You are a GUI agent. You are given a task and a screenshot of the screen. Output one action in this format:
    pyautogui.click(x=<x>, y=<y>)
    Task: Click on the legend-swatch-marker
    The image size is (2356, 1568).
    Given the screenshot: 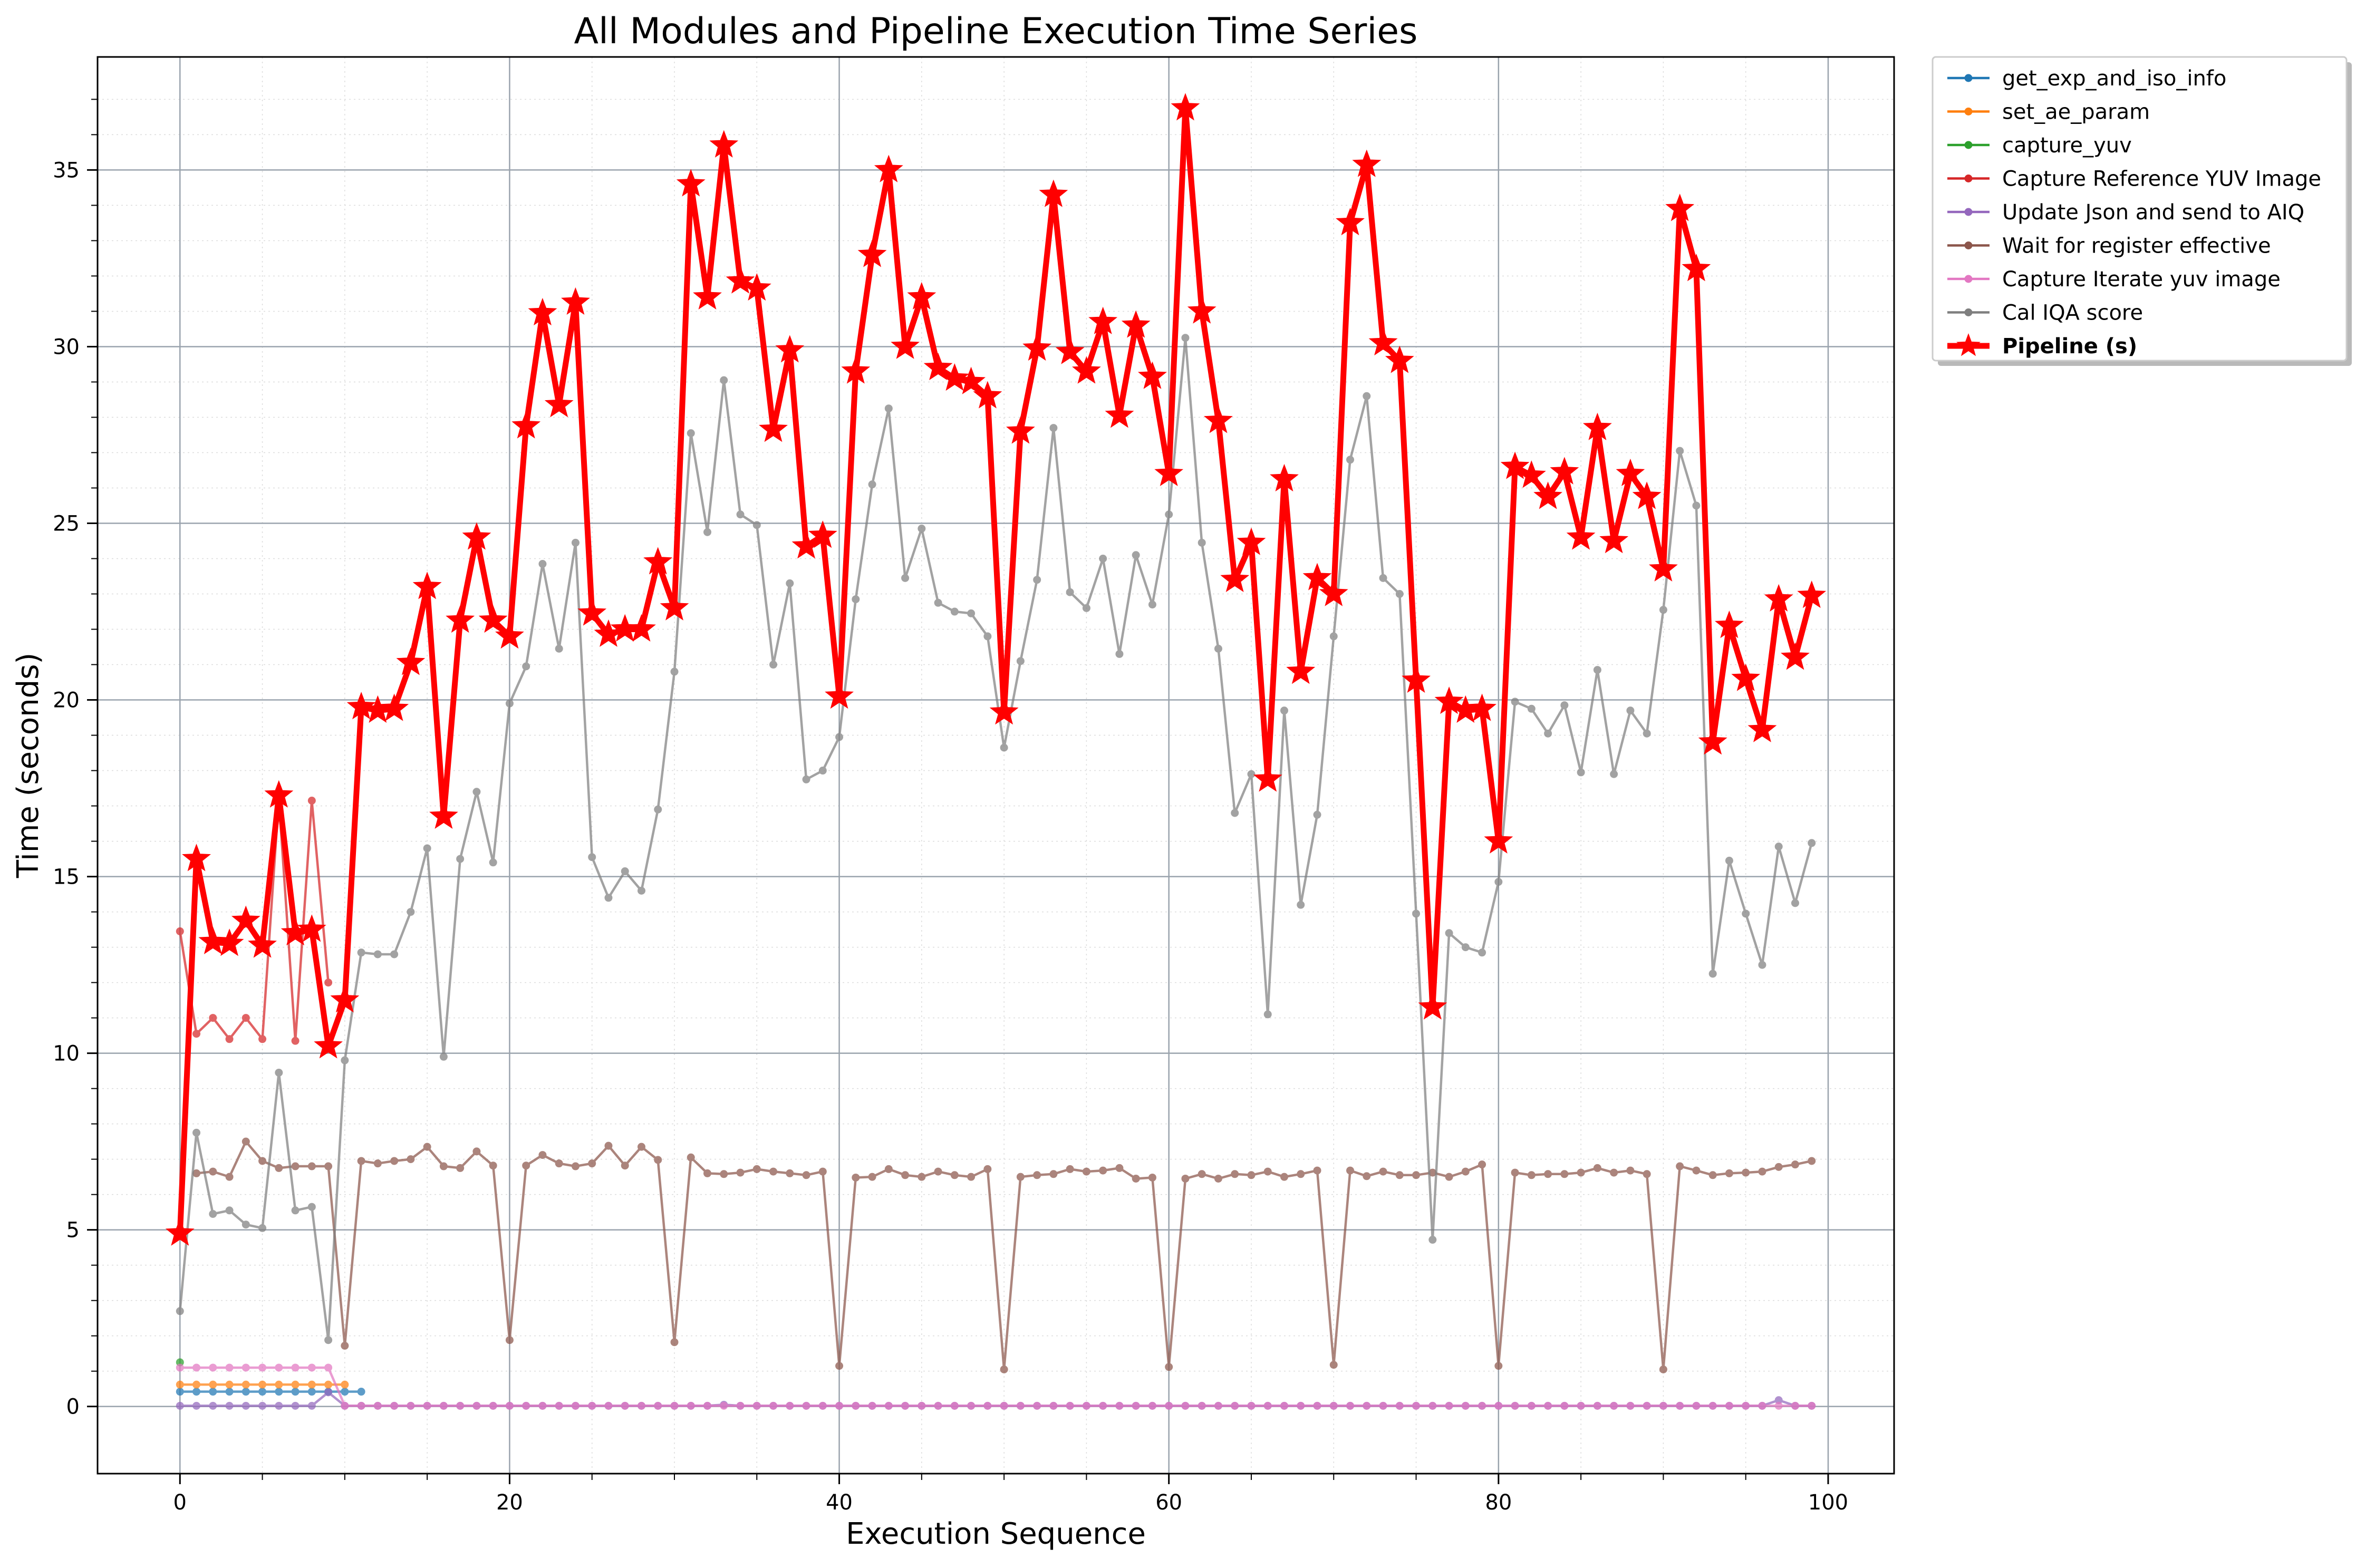 What is the action you would take?
    pyautogui.click(x=1968, y=111)
    